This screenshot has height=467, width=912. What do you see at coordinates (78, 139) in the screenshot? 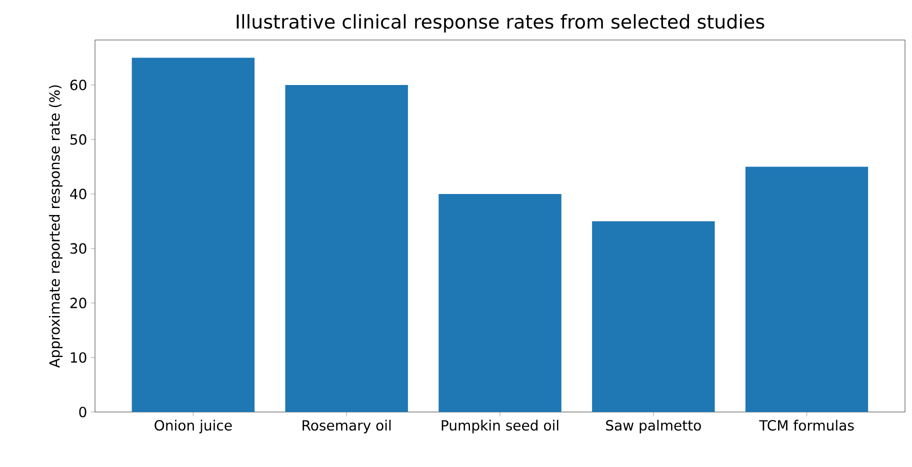
I see `y-tick-label: 50` at bounding box center [78, 139].